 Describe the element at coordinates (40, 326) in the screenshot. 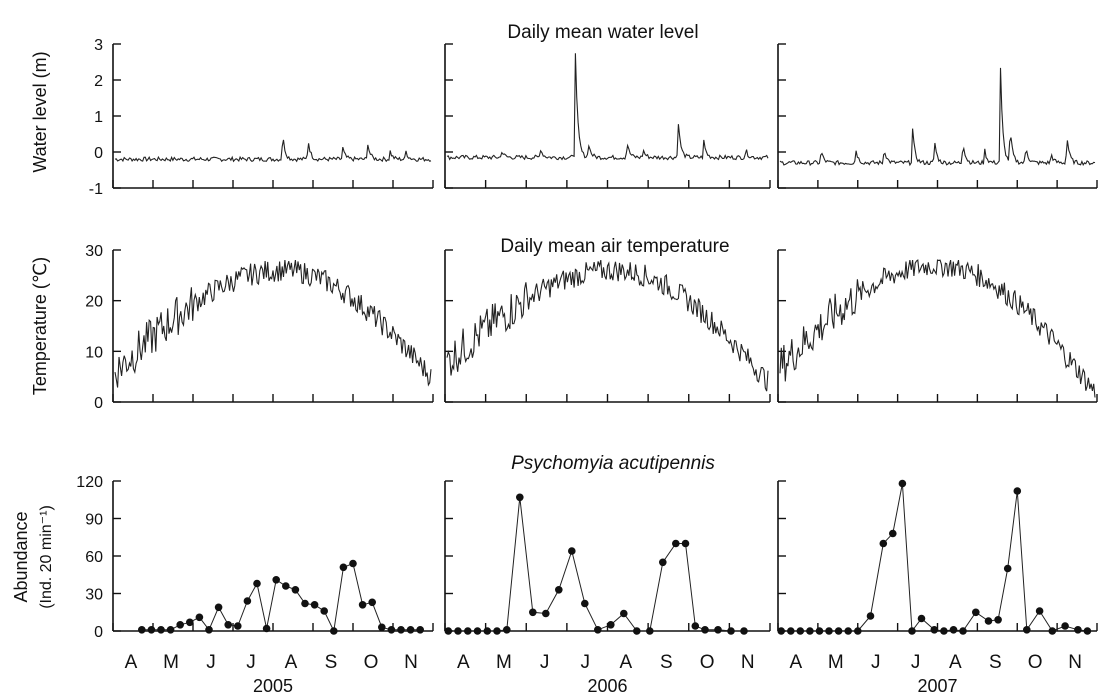

I see `temperature-ylabel: Temperature (℃)` at that location.